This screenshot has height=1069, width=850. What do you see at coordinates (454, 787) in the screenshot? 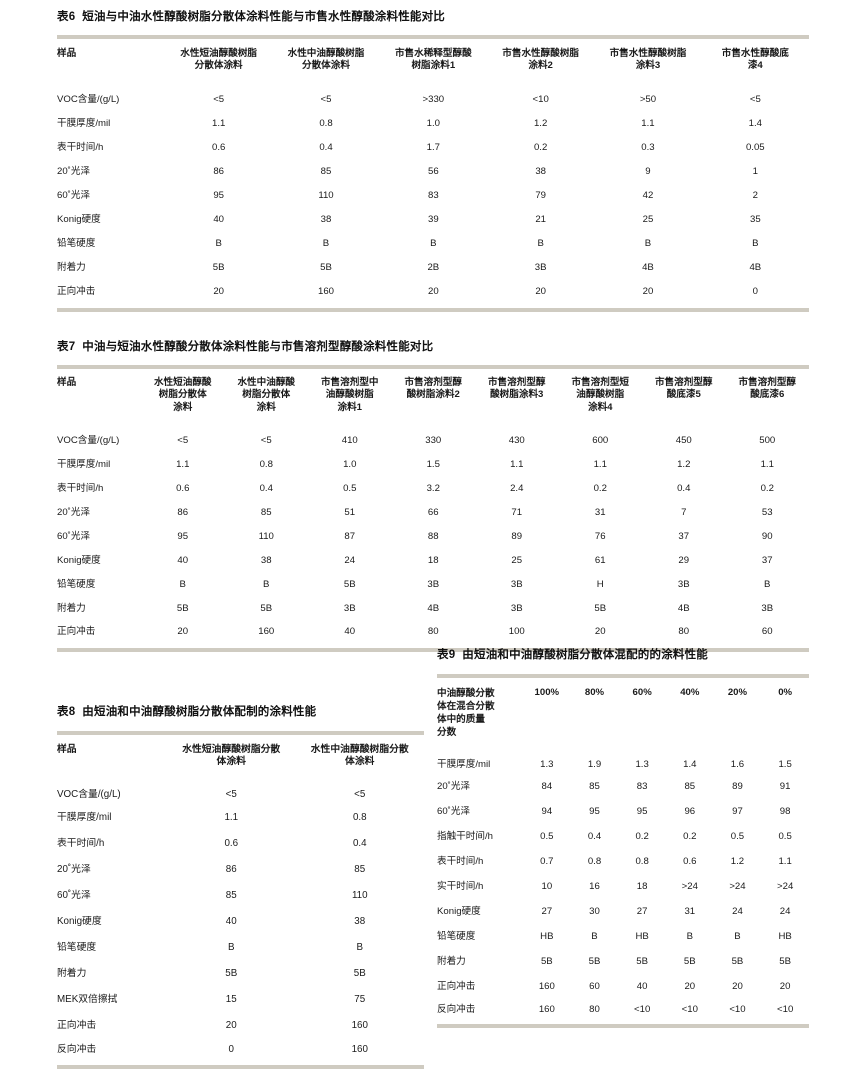
I see `row-label: 20˚光泽` at bounding box center [454, 787].